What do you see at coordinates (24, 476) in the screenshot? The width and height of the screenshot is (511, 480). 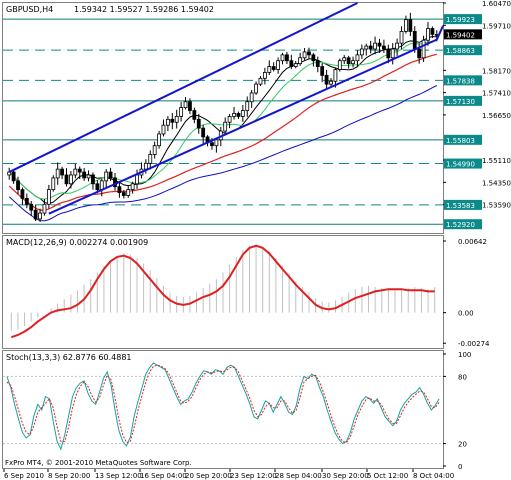 I see `x-tick-label: 6 Sep 2010` at bounding box center [24, 476].